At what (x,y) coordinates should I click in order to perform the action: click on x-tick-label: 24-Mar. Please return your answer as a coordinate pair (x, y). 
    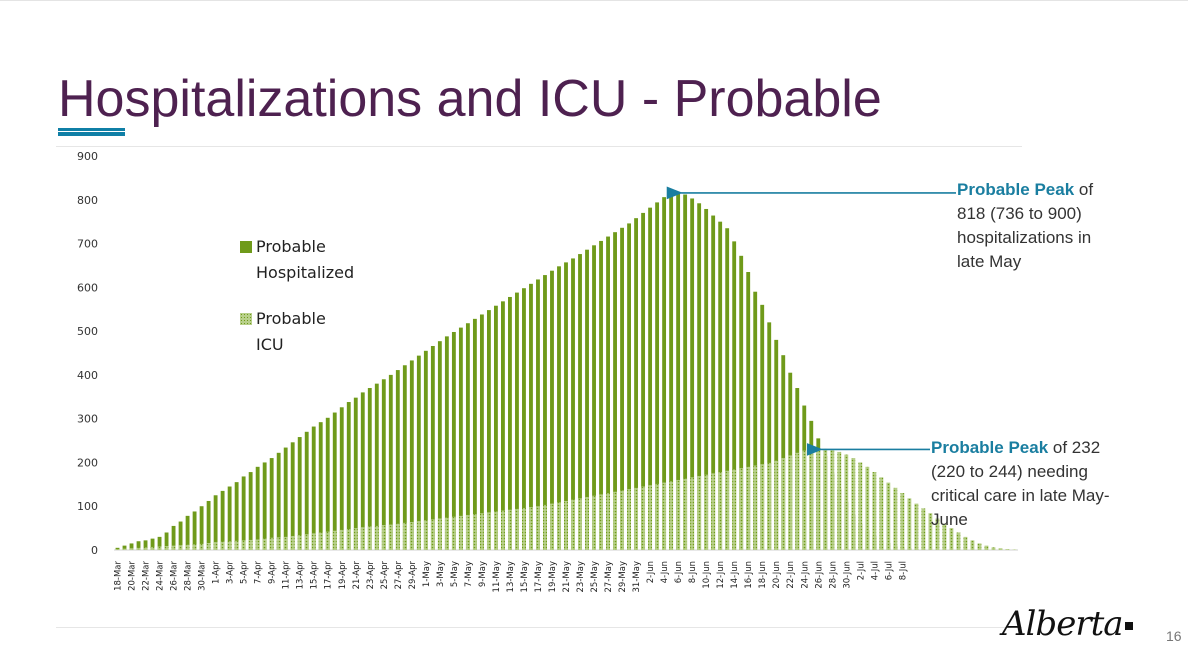
    Looking at the image, I should click on (161, 575).